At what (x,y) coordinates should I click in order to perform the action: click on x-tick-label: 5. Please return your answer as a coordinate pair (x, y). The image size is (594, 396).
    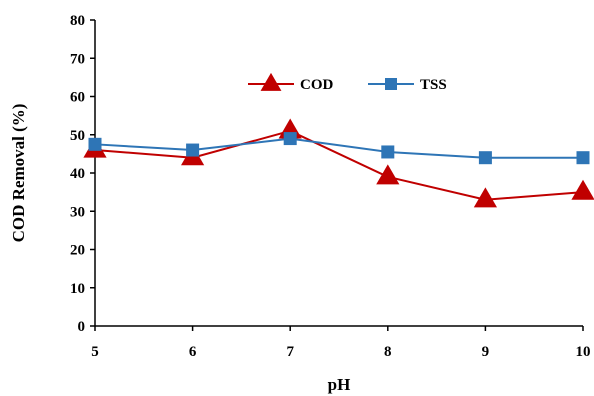
    Looking at the image, I should click on (95, 352).